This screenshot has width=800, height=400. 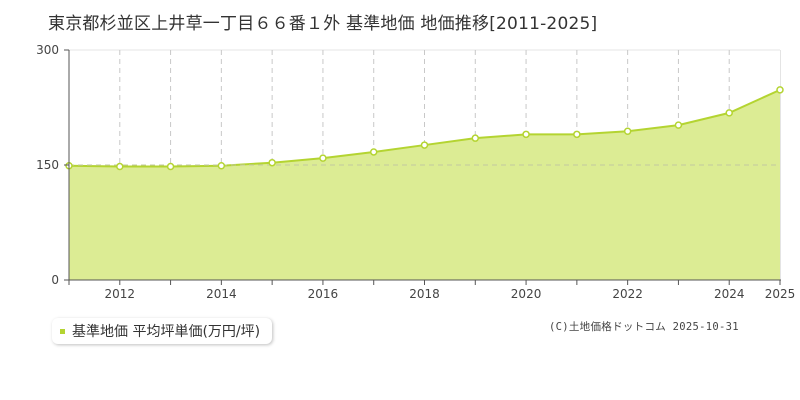 I want to click on svg-text: 2024, so click(x=729, y=294).